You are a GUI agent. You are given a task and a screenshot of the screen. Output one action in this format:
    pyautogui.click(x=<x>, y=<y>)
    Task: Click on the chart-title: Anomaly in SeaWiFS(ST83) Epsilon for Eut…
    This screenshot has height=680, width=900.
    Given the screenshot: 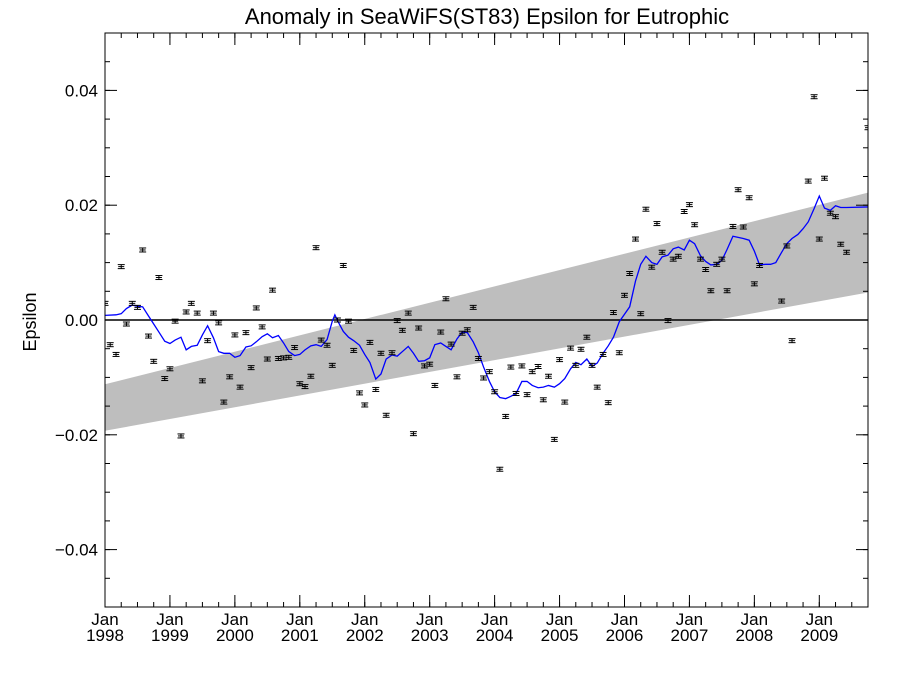 What is the action you would take?
    pyautogui.click(x=487, y=16)
    